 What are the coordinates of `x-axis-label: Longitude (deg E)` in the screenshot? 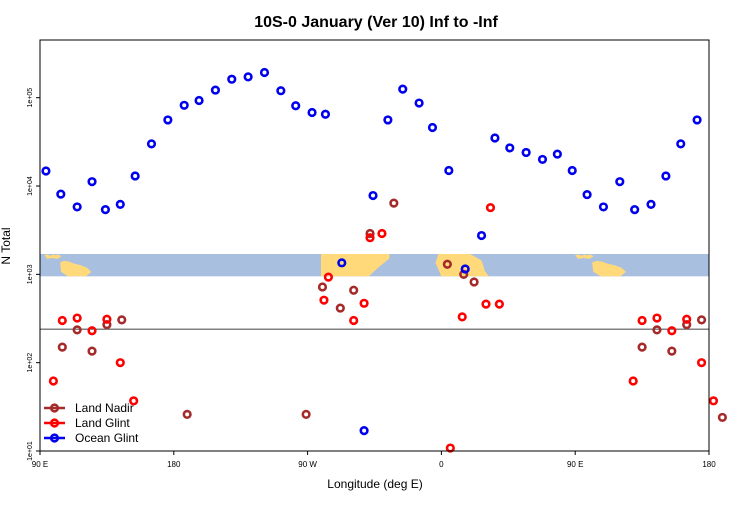 It's located at (374, 484).